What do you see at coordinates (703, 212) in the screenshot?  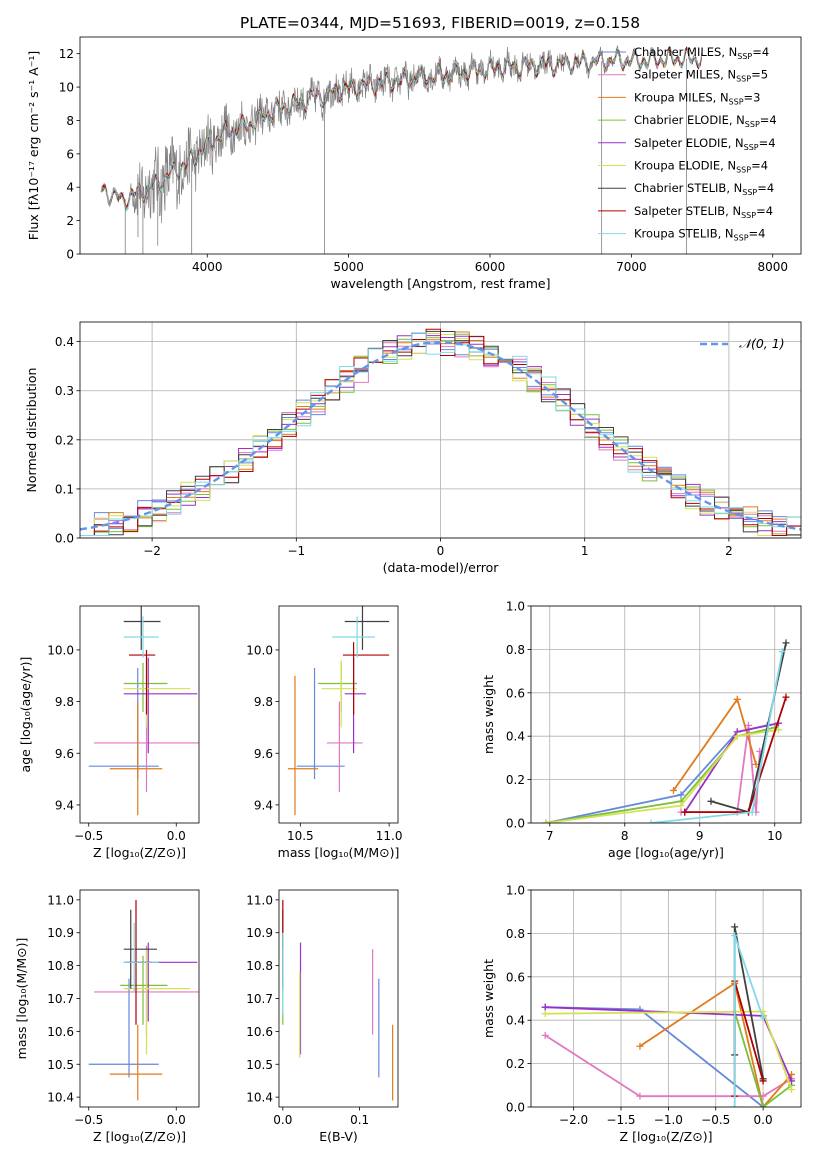 I see `legend-label: Salpeter STELIB, NSSP=4` at bounding box center [703, 212].